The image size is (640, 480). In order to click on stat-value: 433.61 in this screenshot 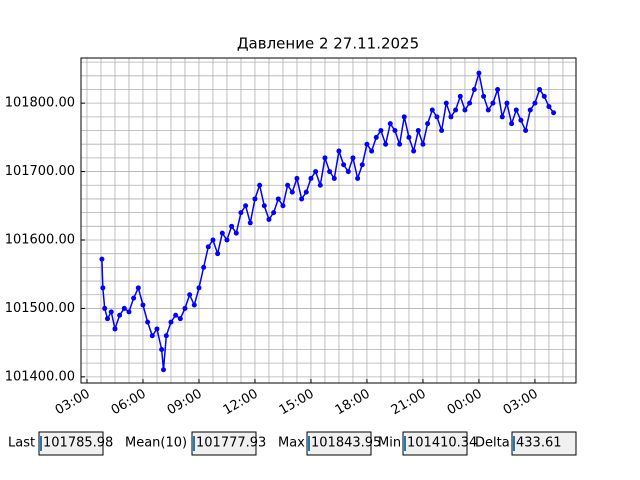, I will do `click(539, 443)`.